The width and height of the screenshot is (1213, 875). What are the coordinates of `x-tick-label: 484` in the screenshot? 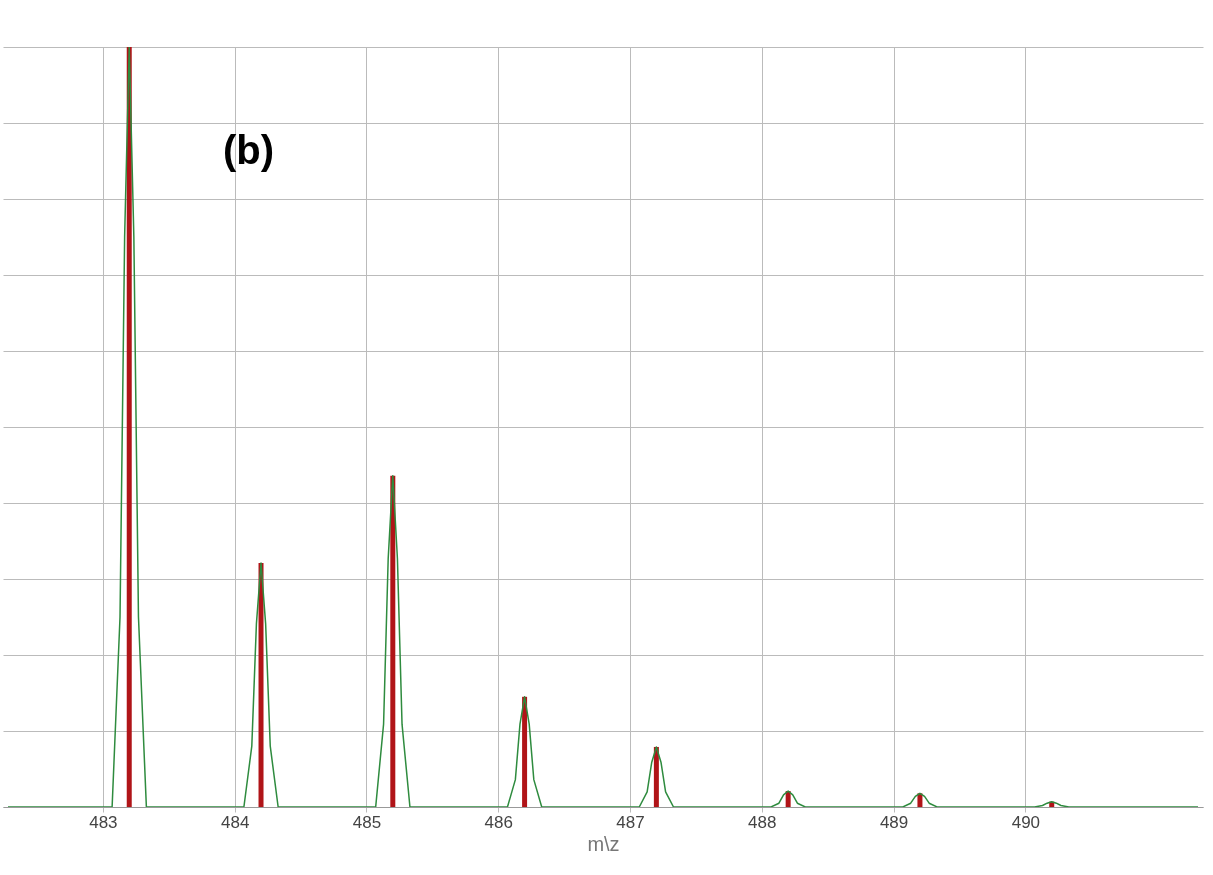 It's located at (235, 822).